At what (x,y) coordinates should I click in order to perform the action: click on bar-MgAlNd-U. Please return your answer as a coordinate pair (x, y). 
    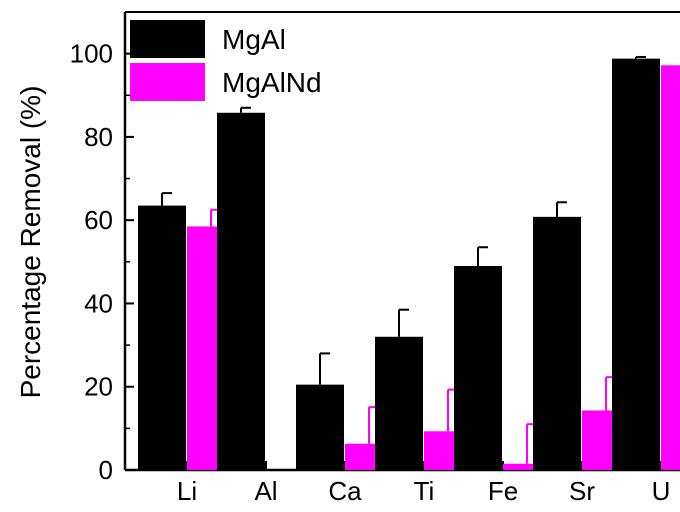
    Looking at the image, I should click on (670, 267).